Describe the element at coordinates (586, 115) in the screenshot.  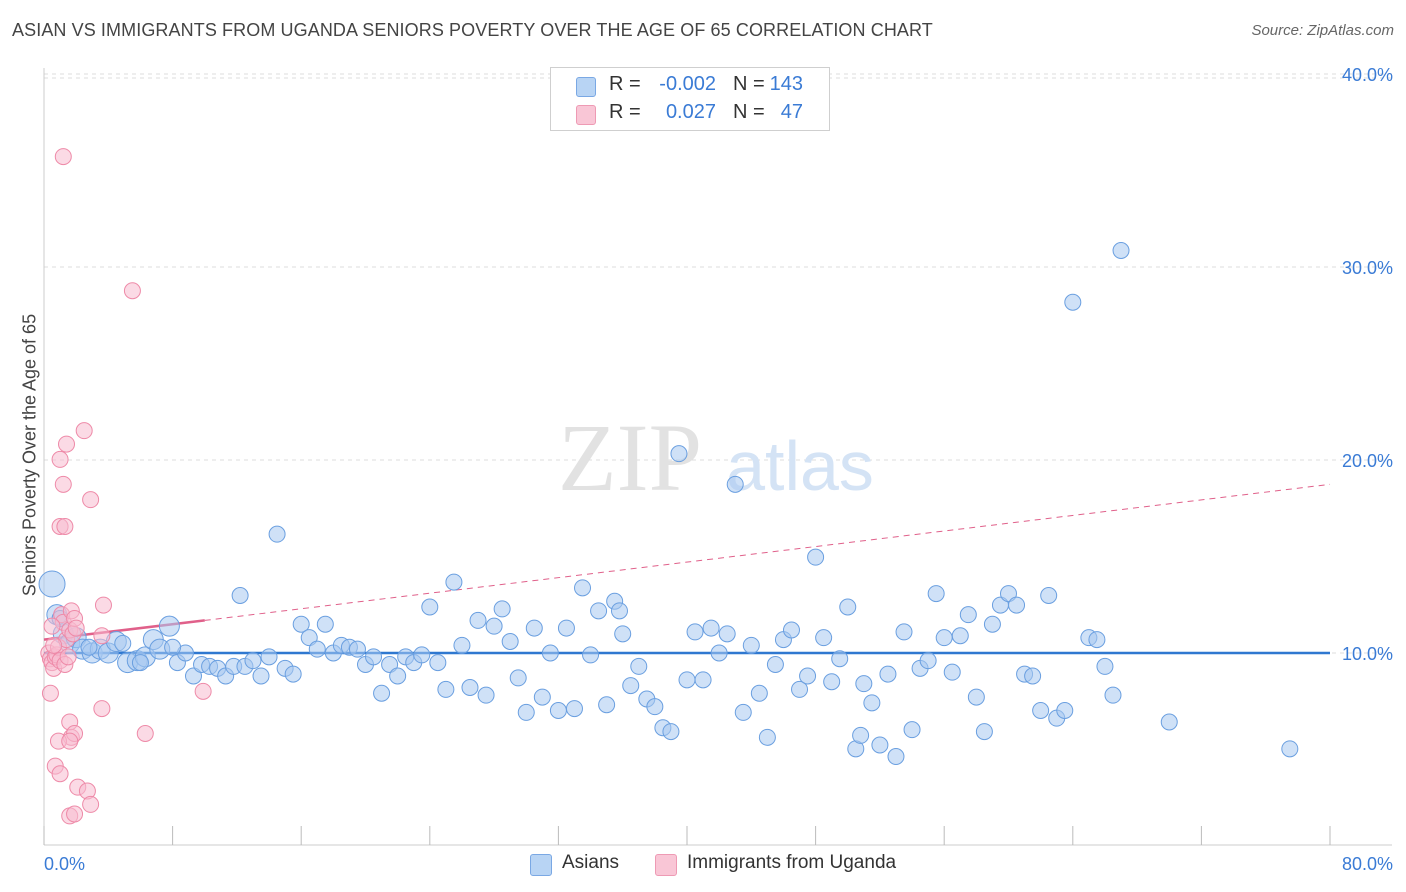
I see `uganda-swatch` at that location.